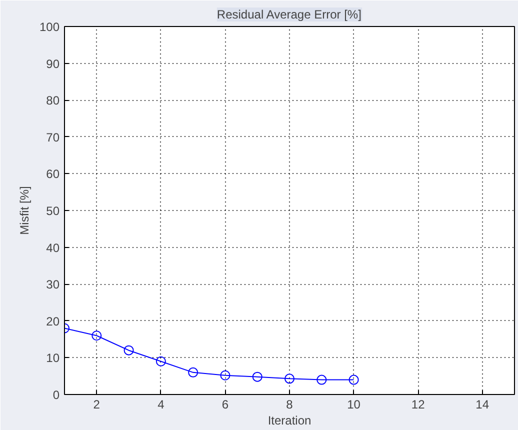 Image resolution: width=518 pixels, height=430 pixels. What do you see at coordinates (354, 405) in the screenshot?
I see `x-tick-label: 10` at bounding box center [354, 405].